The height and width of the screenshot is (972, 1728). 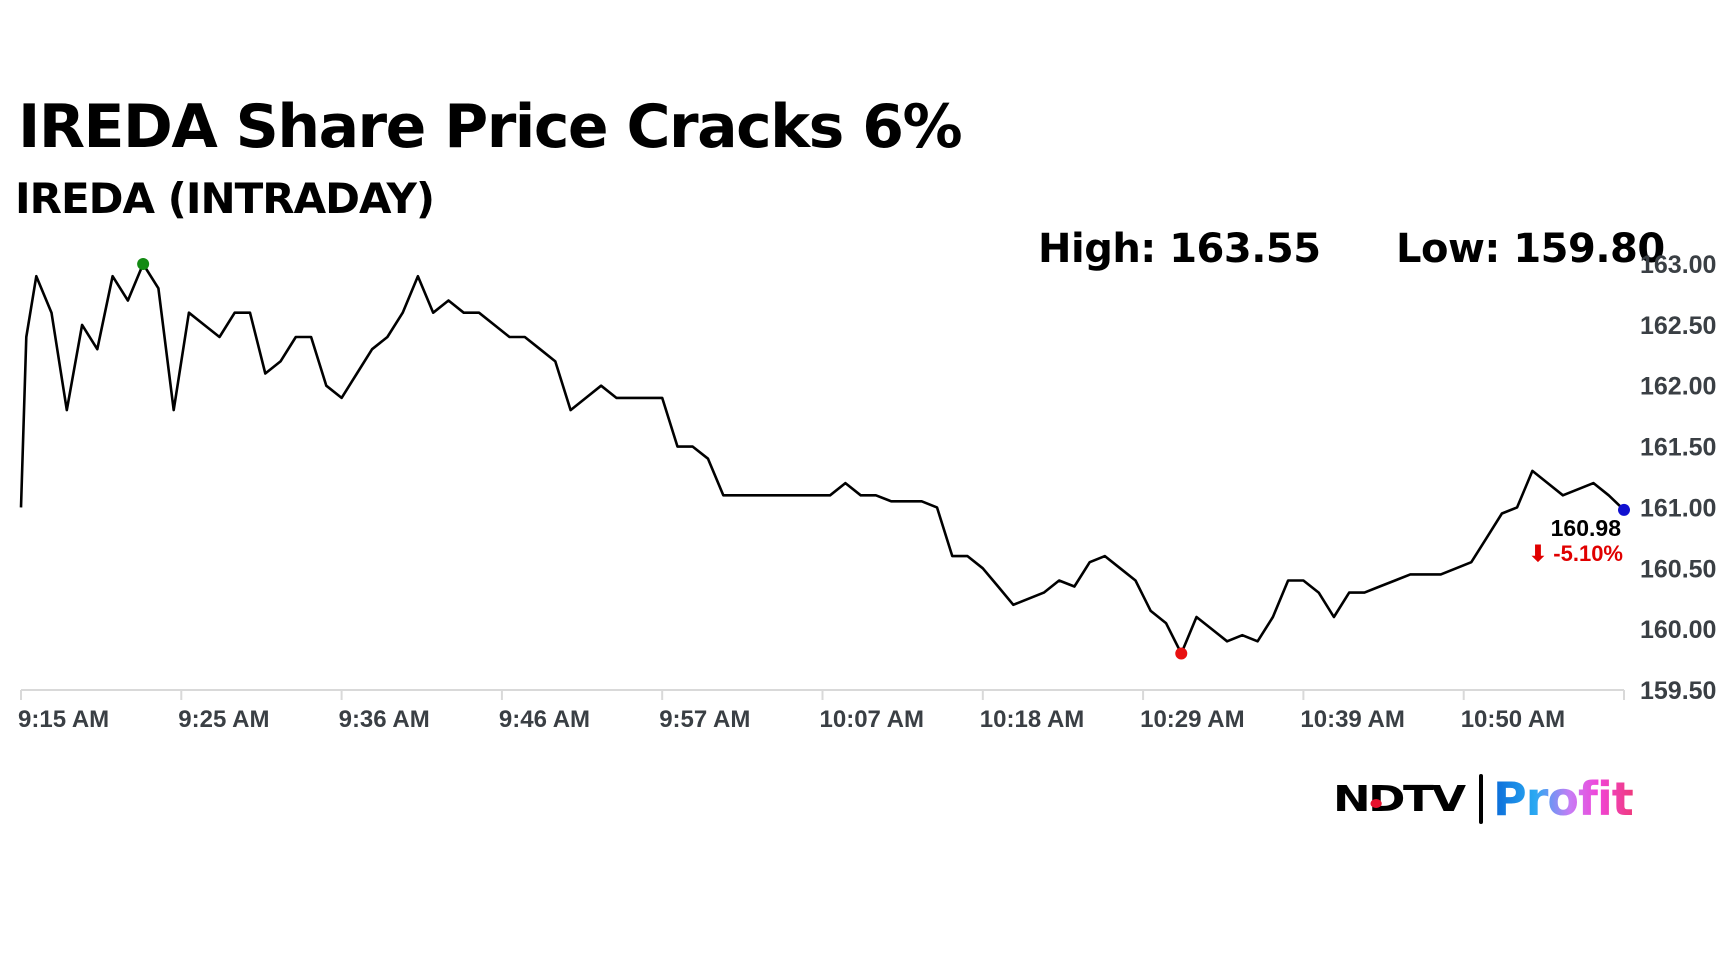 What do you see at coordinates (1678, 448) in the screenshot?
I see `y-tick-label: 161.50` at bounding box center [1678, 448].